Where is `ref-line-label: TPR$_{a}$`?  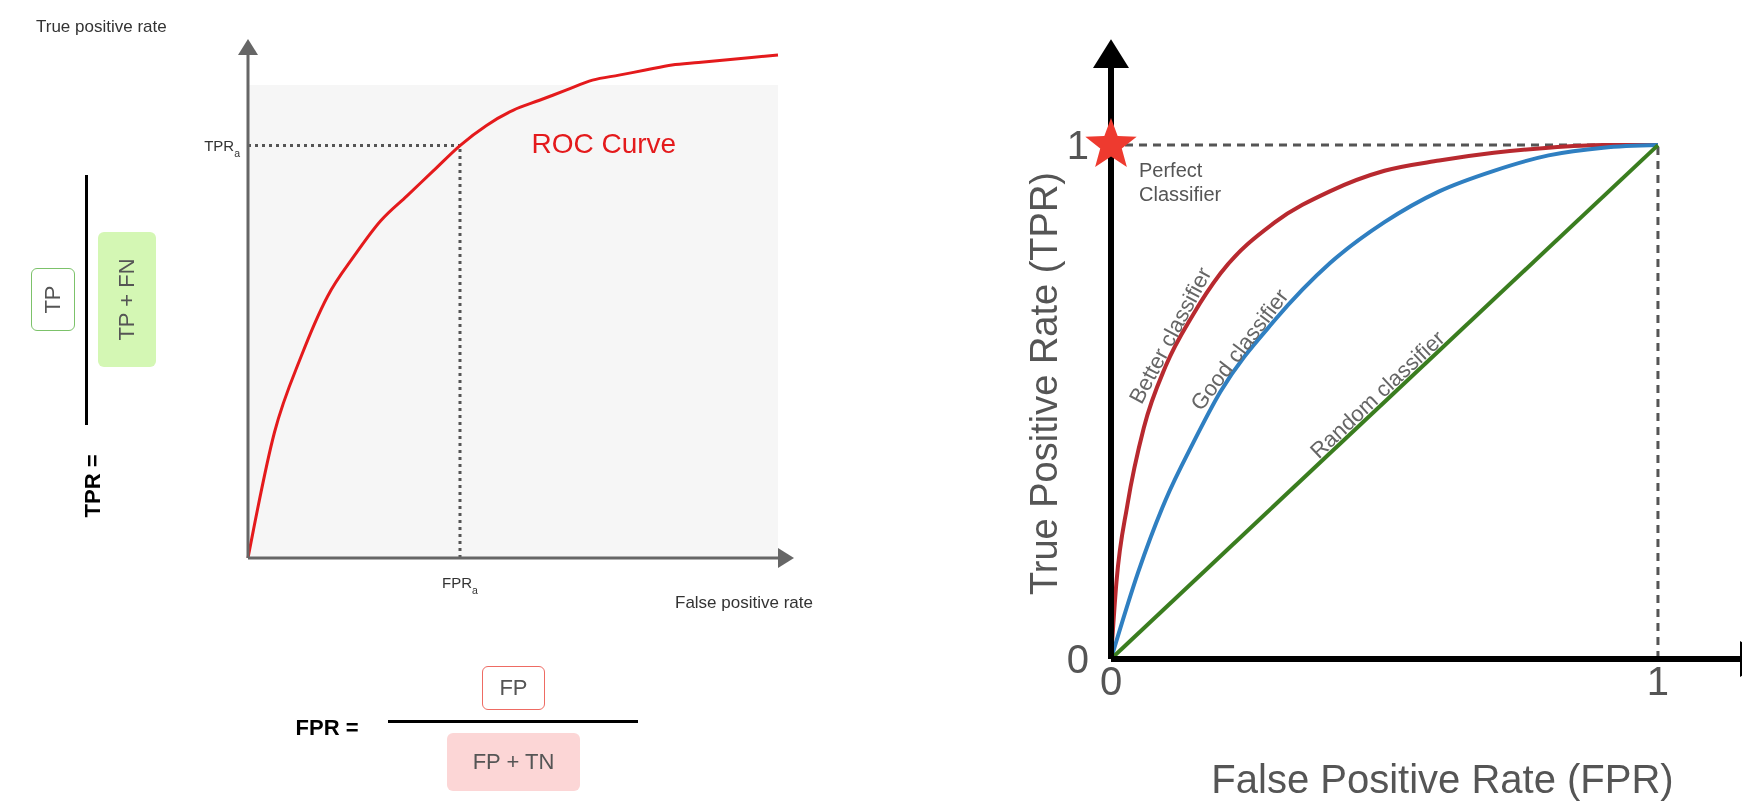
ref-line-label: TPR$_{a}$ is located at coordinates (222, 147).